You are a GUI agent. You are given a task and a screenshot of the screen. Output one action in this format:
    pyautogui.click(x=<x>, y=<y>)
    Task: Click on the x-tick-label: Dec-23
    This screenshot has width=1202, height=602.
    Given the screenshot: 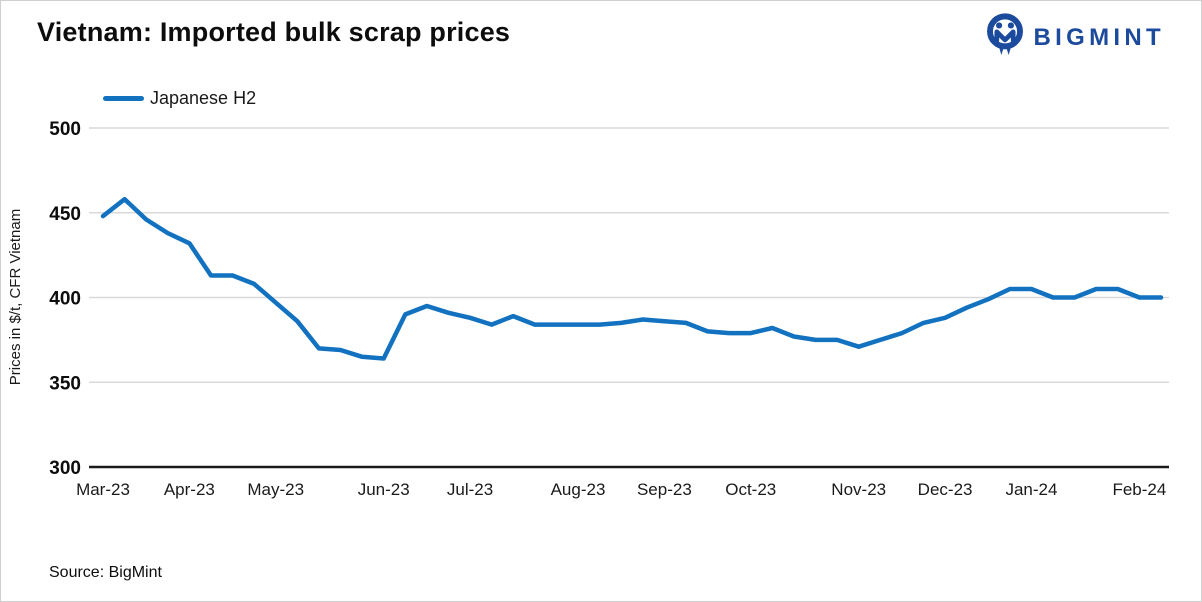 What is the action you would take?
    pyautogui.click(x=945, y=489)
    